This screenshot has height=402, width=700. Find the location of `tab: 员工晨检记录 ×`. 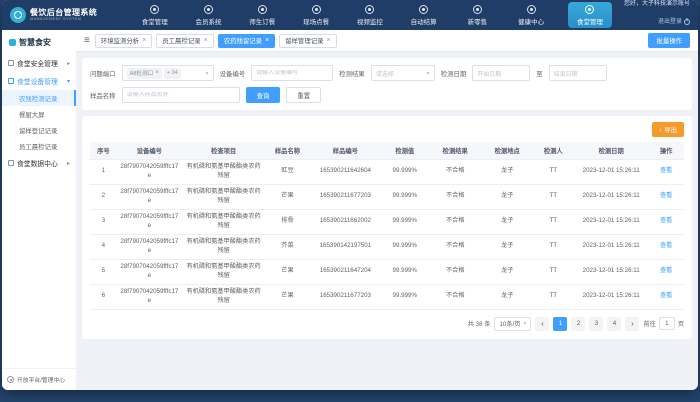

tab: 员工晨检记录 × is located at coordinates (185, 40).